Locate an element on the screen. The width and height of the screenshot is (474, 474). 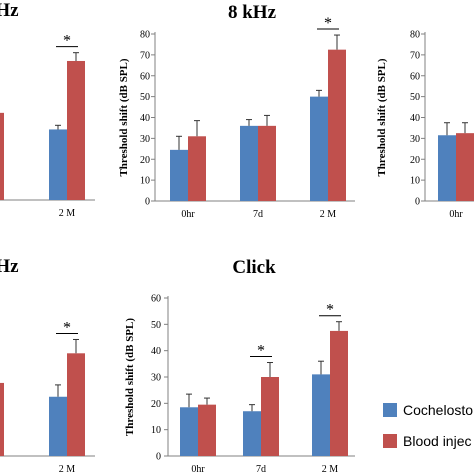
legend-label-cochleostomy: Cochelosto. is located at coordinates (438, 410).